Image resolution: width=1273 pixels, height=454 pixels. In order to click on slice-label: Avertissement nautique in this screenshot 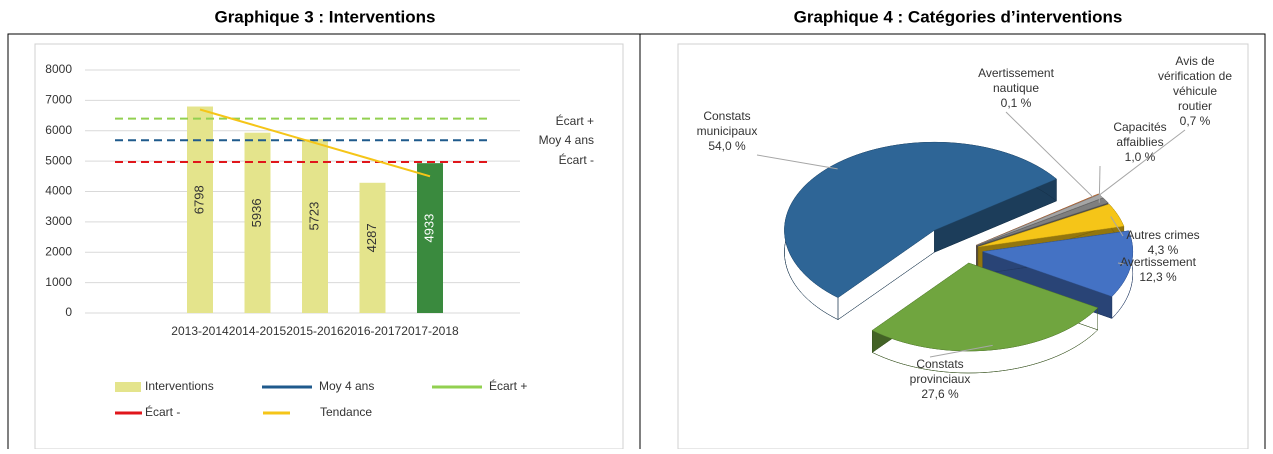, I will do `click(1016, 80)`.